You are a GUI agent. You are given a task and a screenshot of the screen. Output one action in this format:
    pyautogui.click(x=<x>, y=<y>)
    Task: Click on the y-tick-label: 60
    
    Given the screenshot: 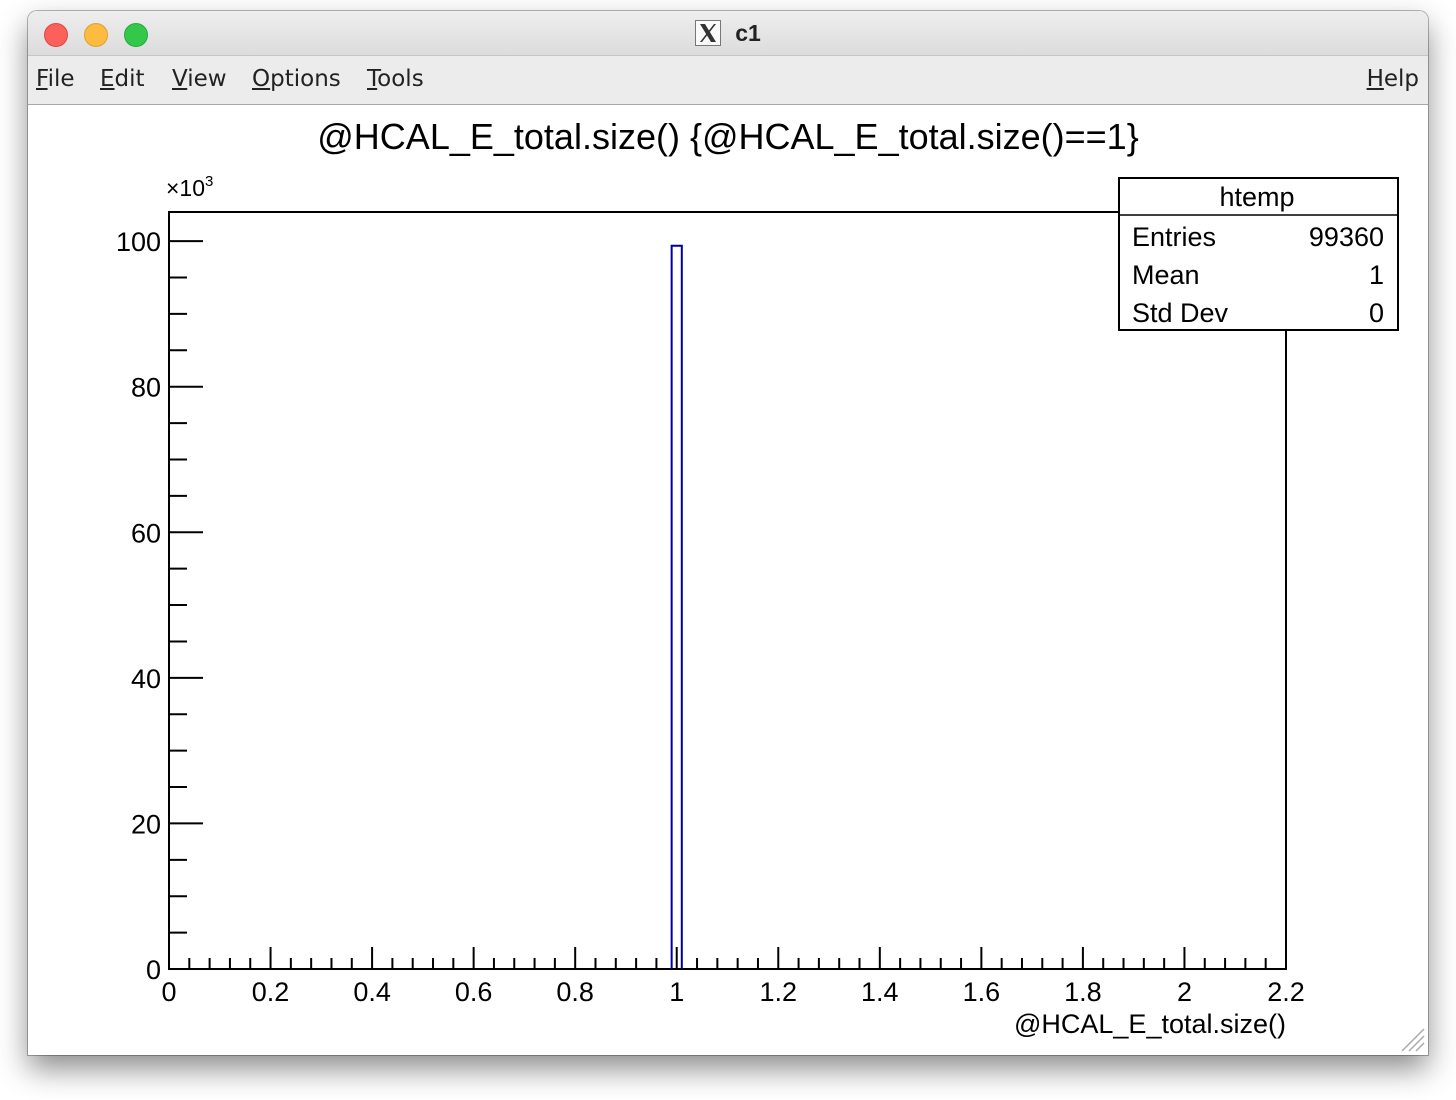 What is the action you would take?
    pyautogui.click(x=146, y=533)
    